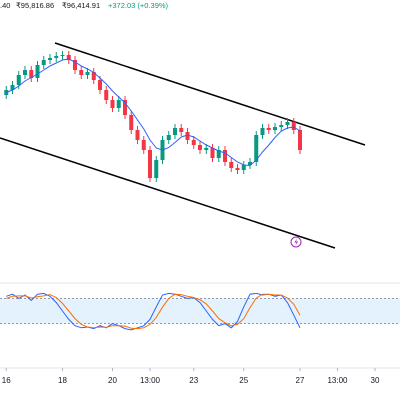 Image resolution: width=400 pixels, height=400 pixels. Describe the element at coordinates (300, 380) in the screenshot. I see `x-tick-label: 27` at that location.